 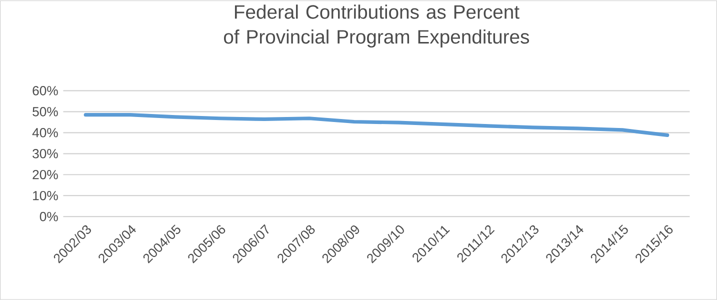 What do you see at coordinates (45, 175) in the screenshot?
I see `y-tick-label: 20%` at bounding box center [45, 175].